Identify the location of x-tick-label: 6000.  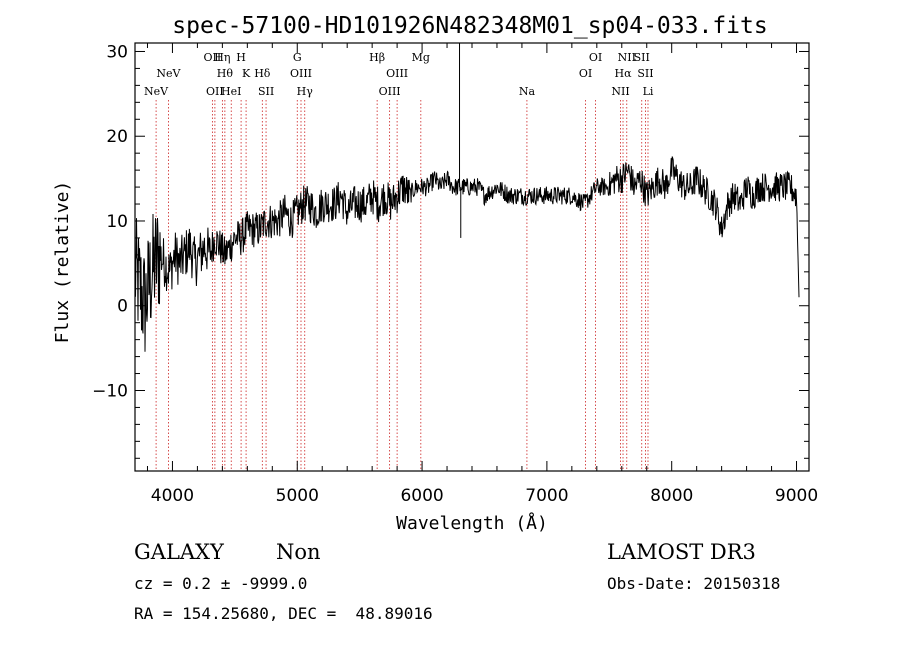
(421, 496).